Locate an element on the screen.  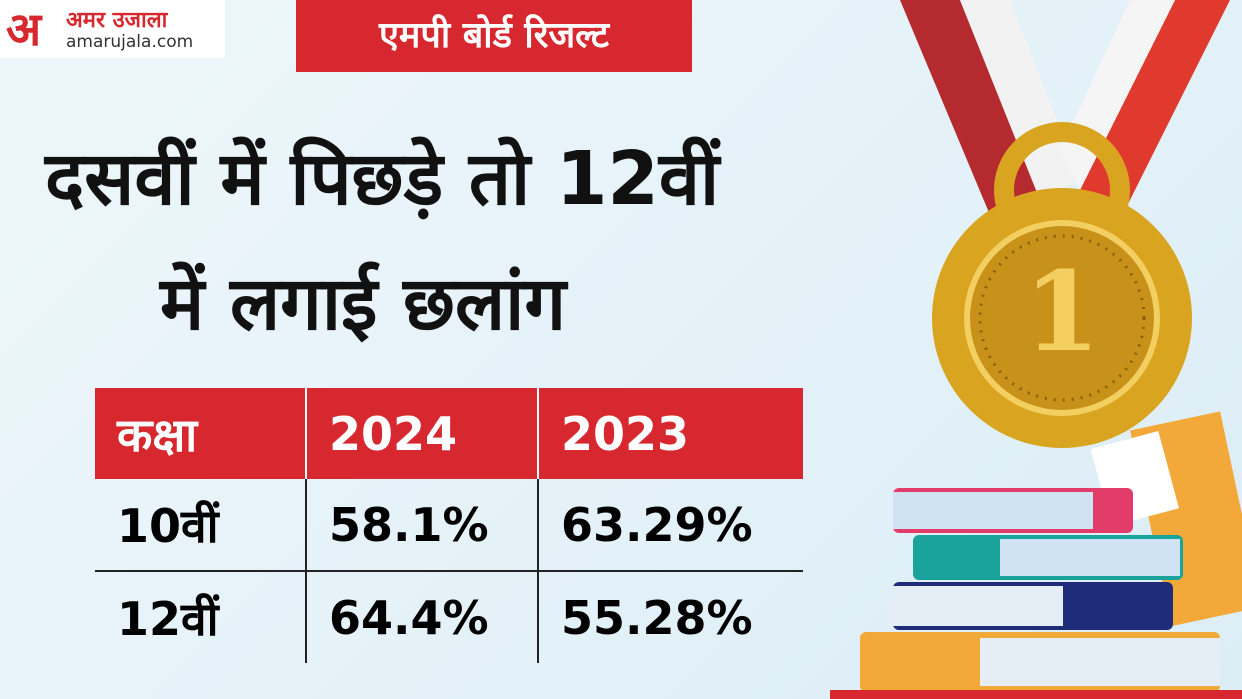
table-header: कक्षा 2024 2023 is located at coordinates (449, 433).